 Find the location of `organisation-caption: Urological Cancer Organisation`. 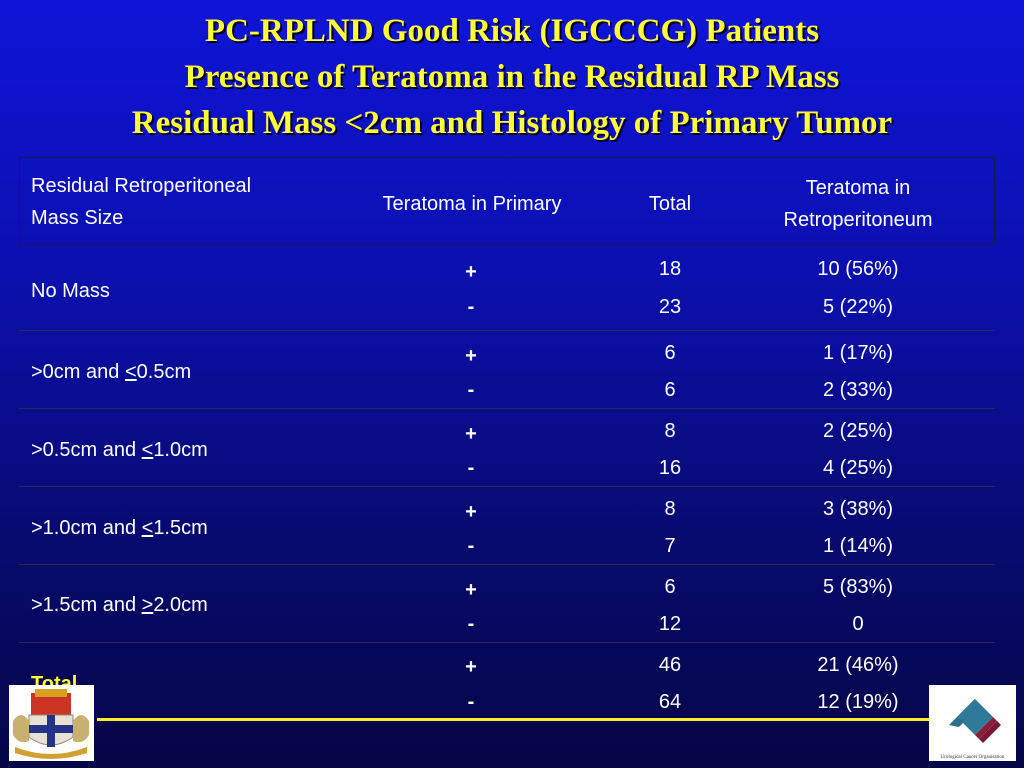

organisation-caption: Urological Cancer Organisation is located at coordinates (972, 757).